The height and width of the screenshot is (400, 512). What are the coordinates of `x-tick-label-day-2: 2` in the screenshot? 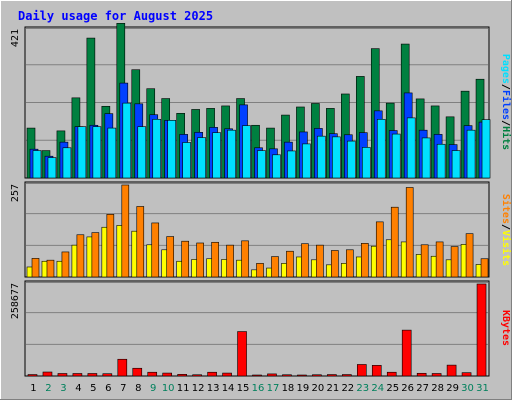 It's located at (48, 388).